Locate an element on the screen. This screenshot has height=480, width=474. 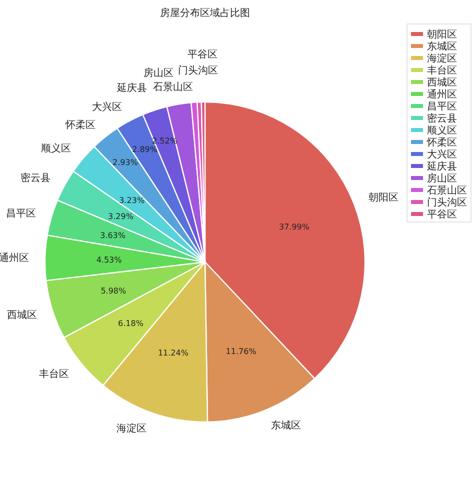
data-label: 37.99% is located at coordinates (294, 227).